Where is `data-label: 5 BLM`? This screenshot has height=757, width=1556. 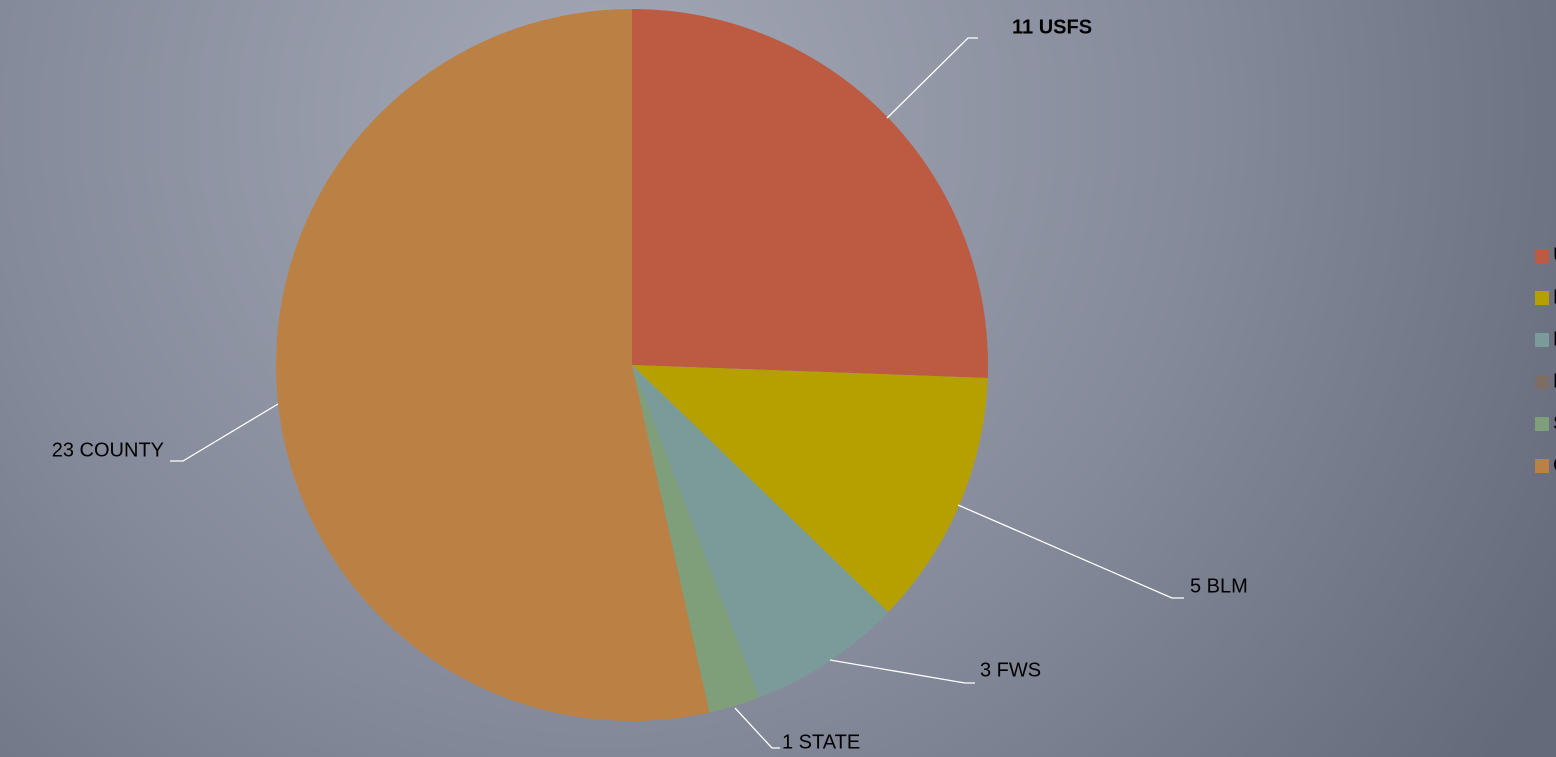
data-label: 5 BLM is located at coordinates (1219, 586).